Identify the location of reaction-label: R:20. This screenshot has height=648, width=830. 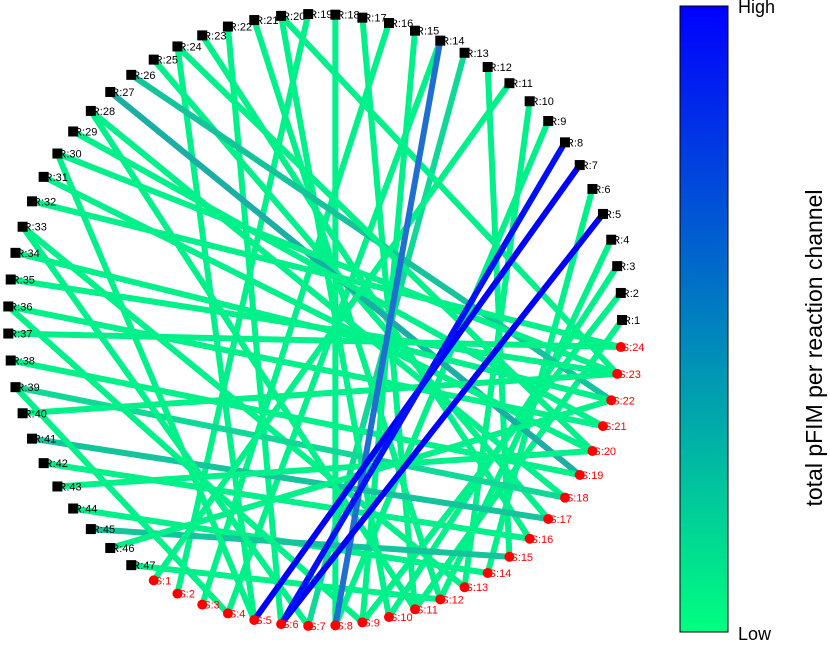
(293, 17).